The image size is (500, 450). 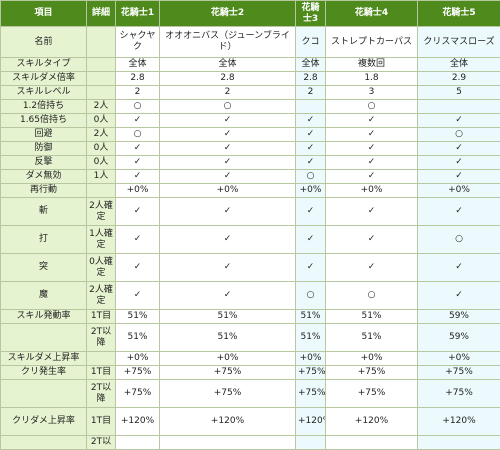 I want to click on row-label: 名前, so click(x=44, y=42).